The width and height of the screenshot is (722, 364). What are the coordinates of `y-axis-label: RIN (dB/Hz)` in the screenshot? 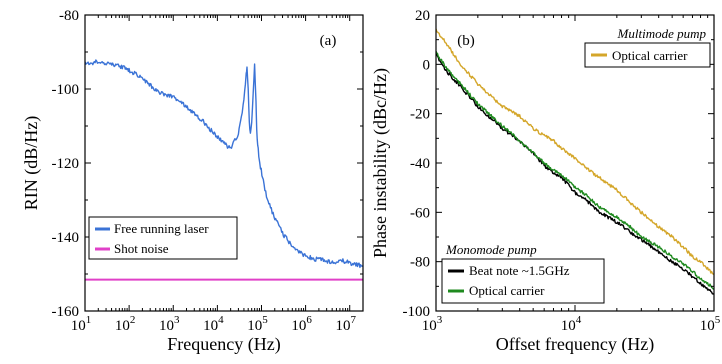 It's located at (31, 163).